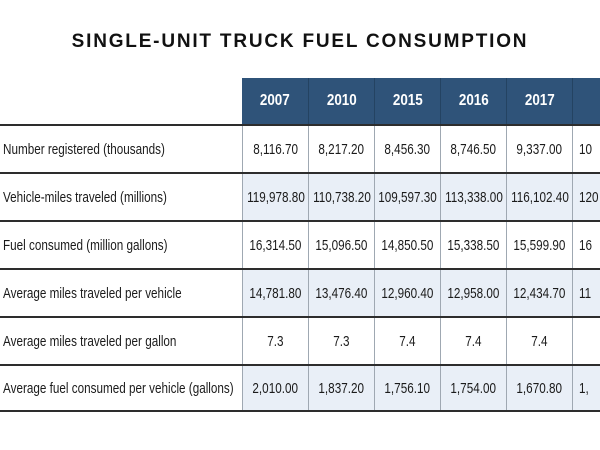 The height and width of the screenshot is (450, 600). What do you see at coordinates (90, 341) in the screenshot?
I see `row-label-text: Average miles traveled per gallon` at bounding box center [90, 341].